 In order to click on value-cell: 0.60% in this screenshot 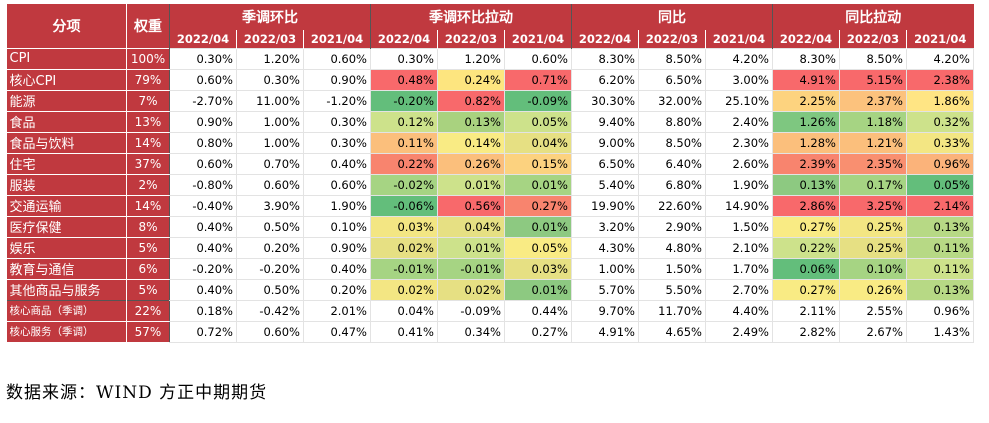, I will do `click(270, 184)`.